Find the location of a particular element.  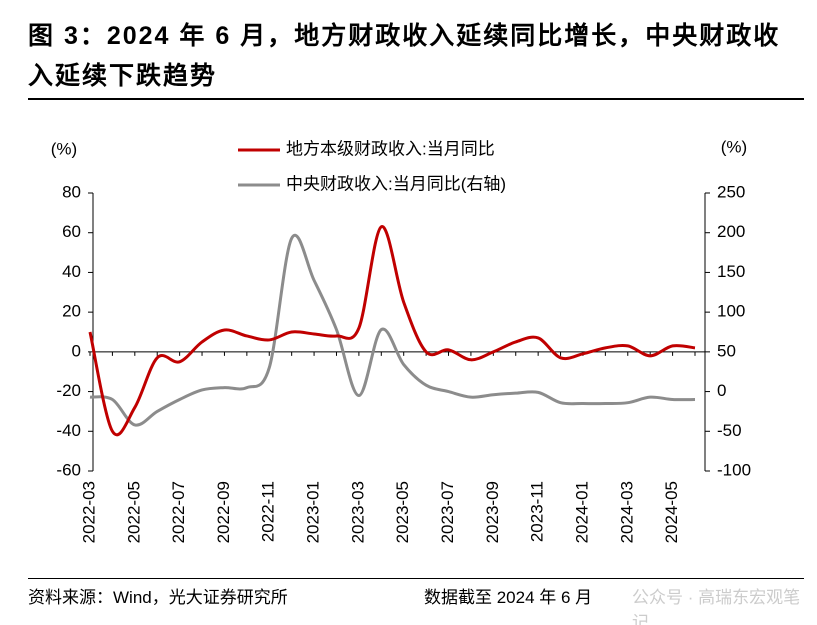

y-tick-label: 40 is located at coordinates (71, 271).